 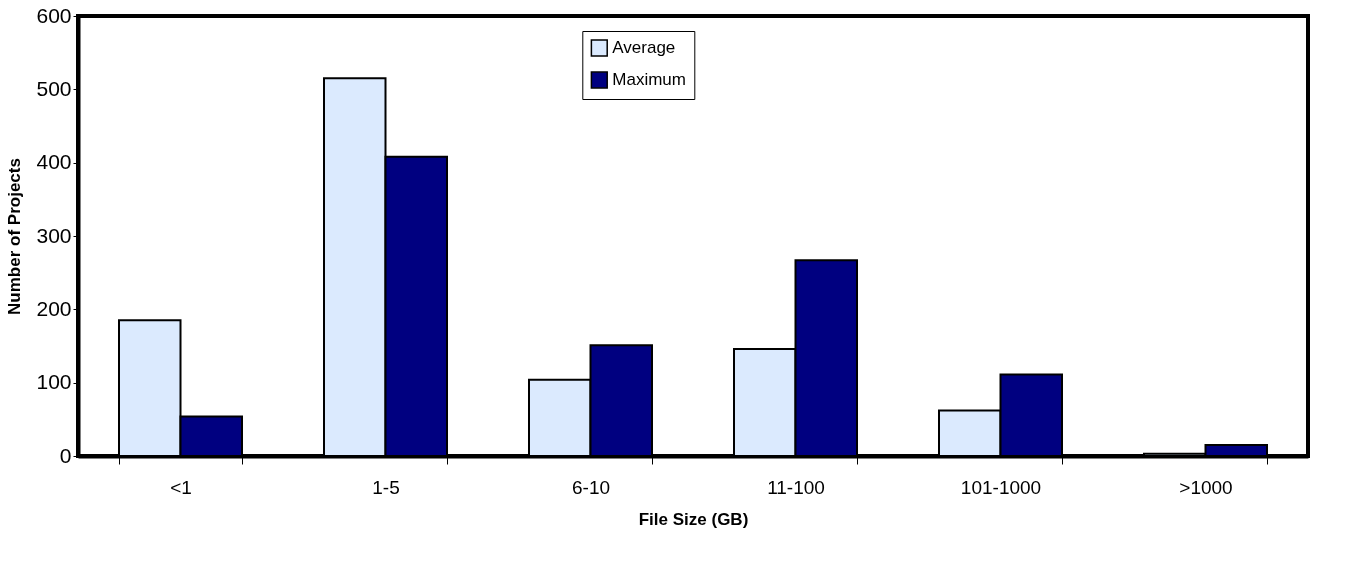 What do you see at coordinates (54, 15) in the screenshot?
I see `y-tick-label: 600` at bounding box center [54, 15].